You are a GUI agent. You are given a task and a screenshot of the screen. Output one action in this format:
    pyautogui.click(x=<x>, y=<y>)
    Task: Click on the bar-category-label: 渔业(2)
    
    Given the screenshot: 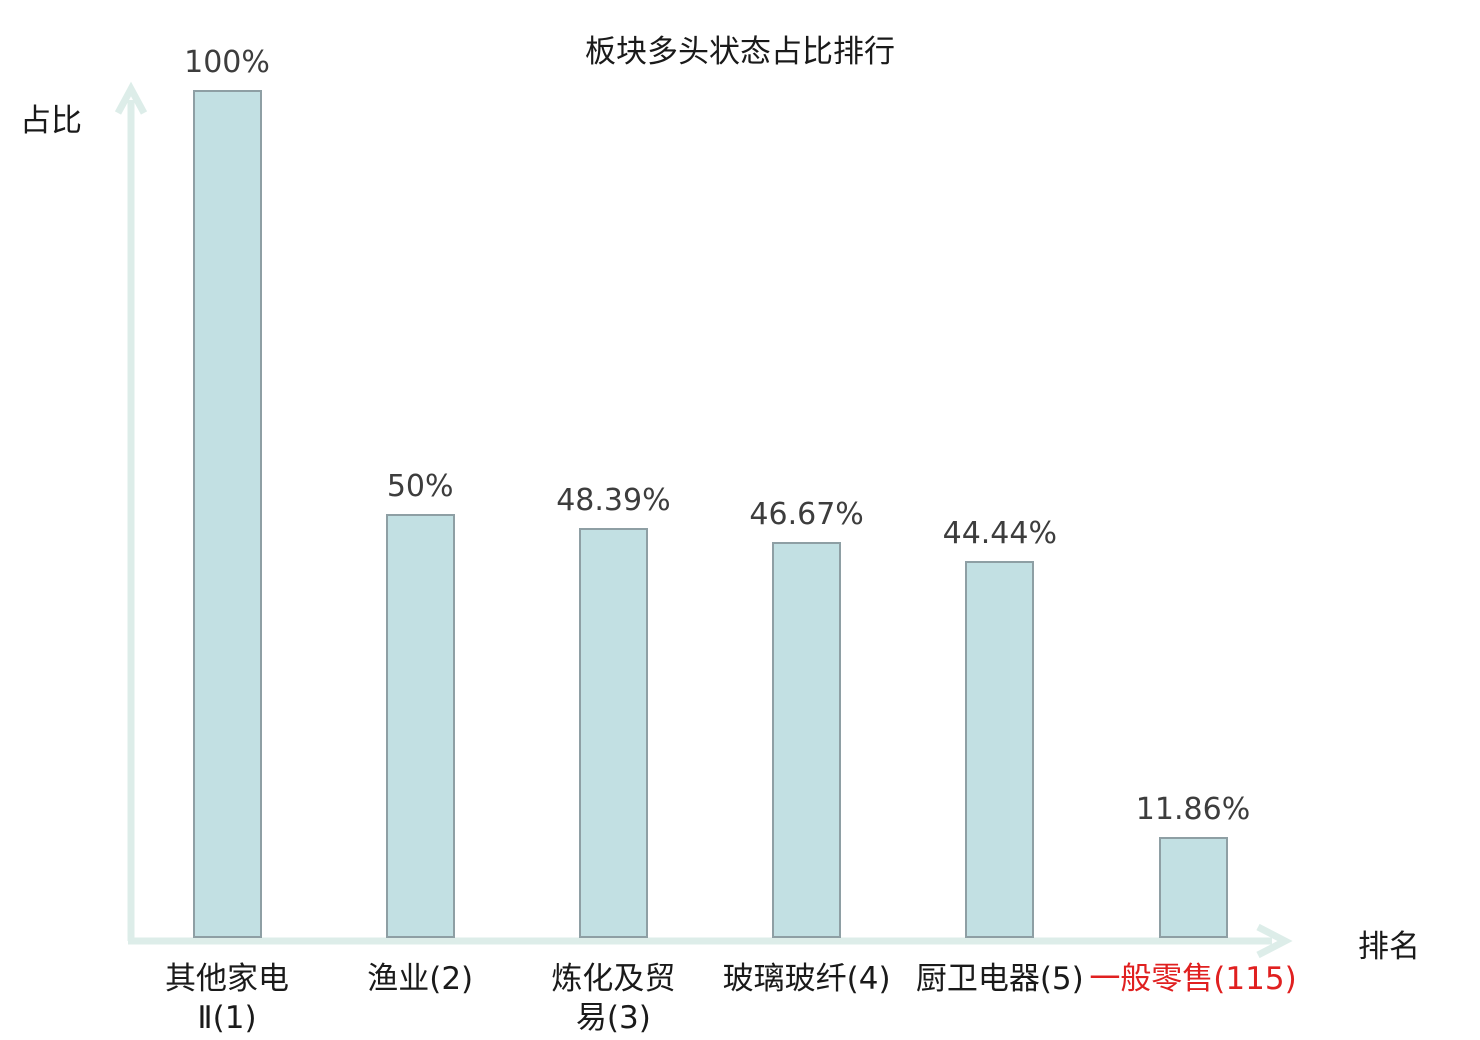 What is the action you would take?
    pyautogui.click(x=420, y=979)
    